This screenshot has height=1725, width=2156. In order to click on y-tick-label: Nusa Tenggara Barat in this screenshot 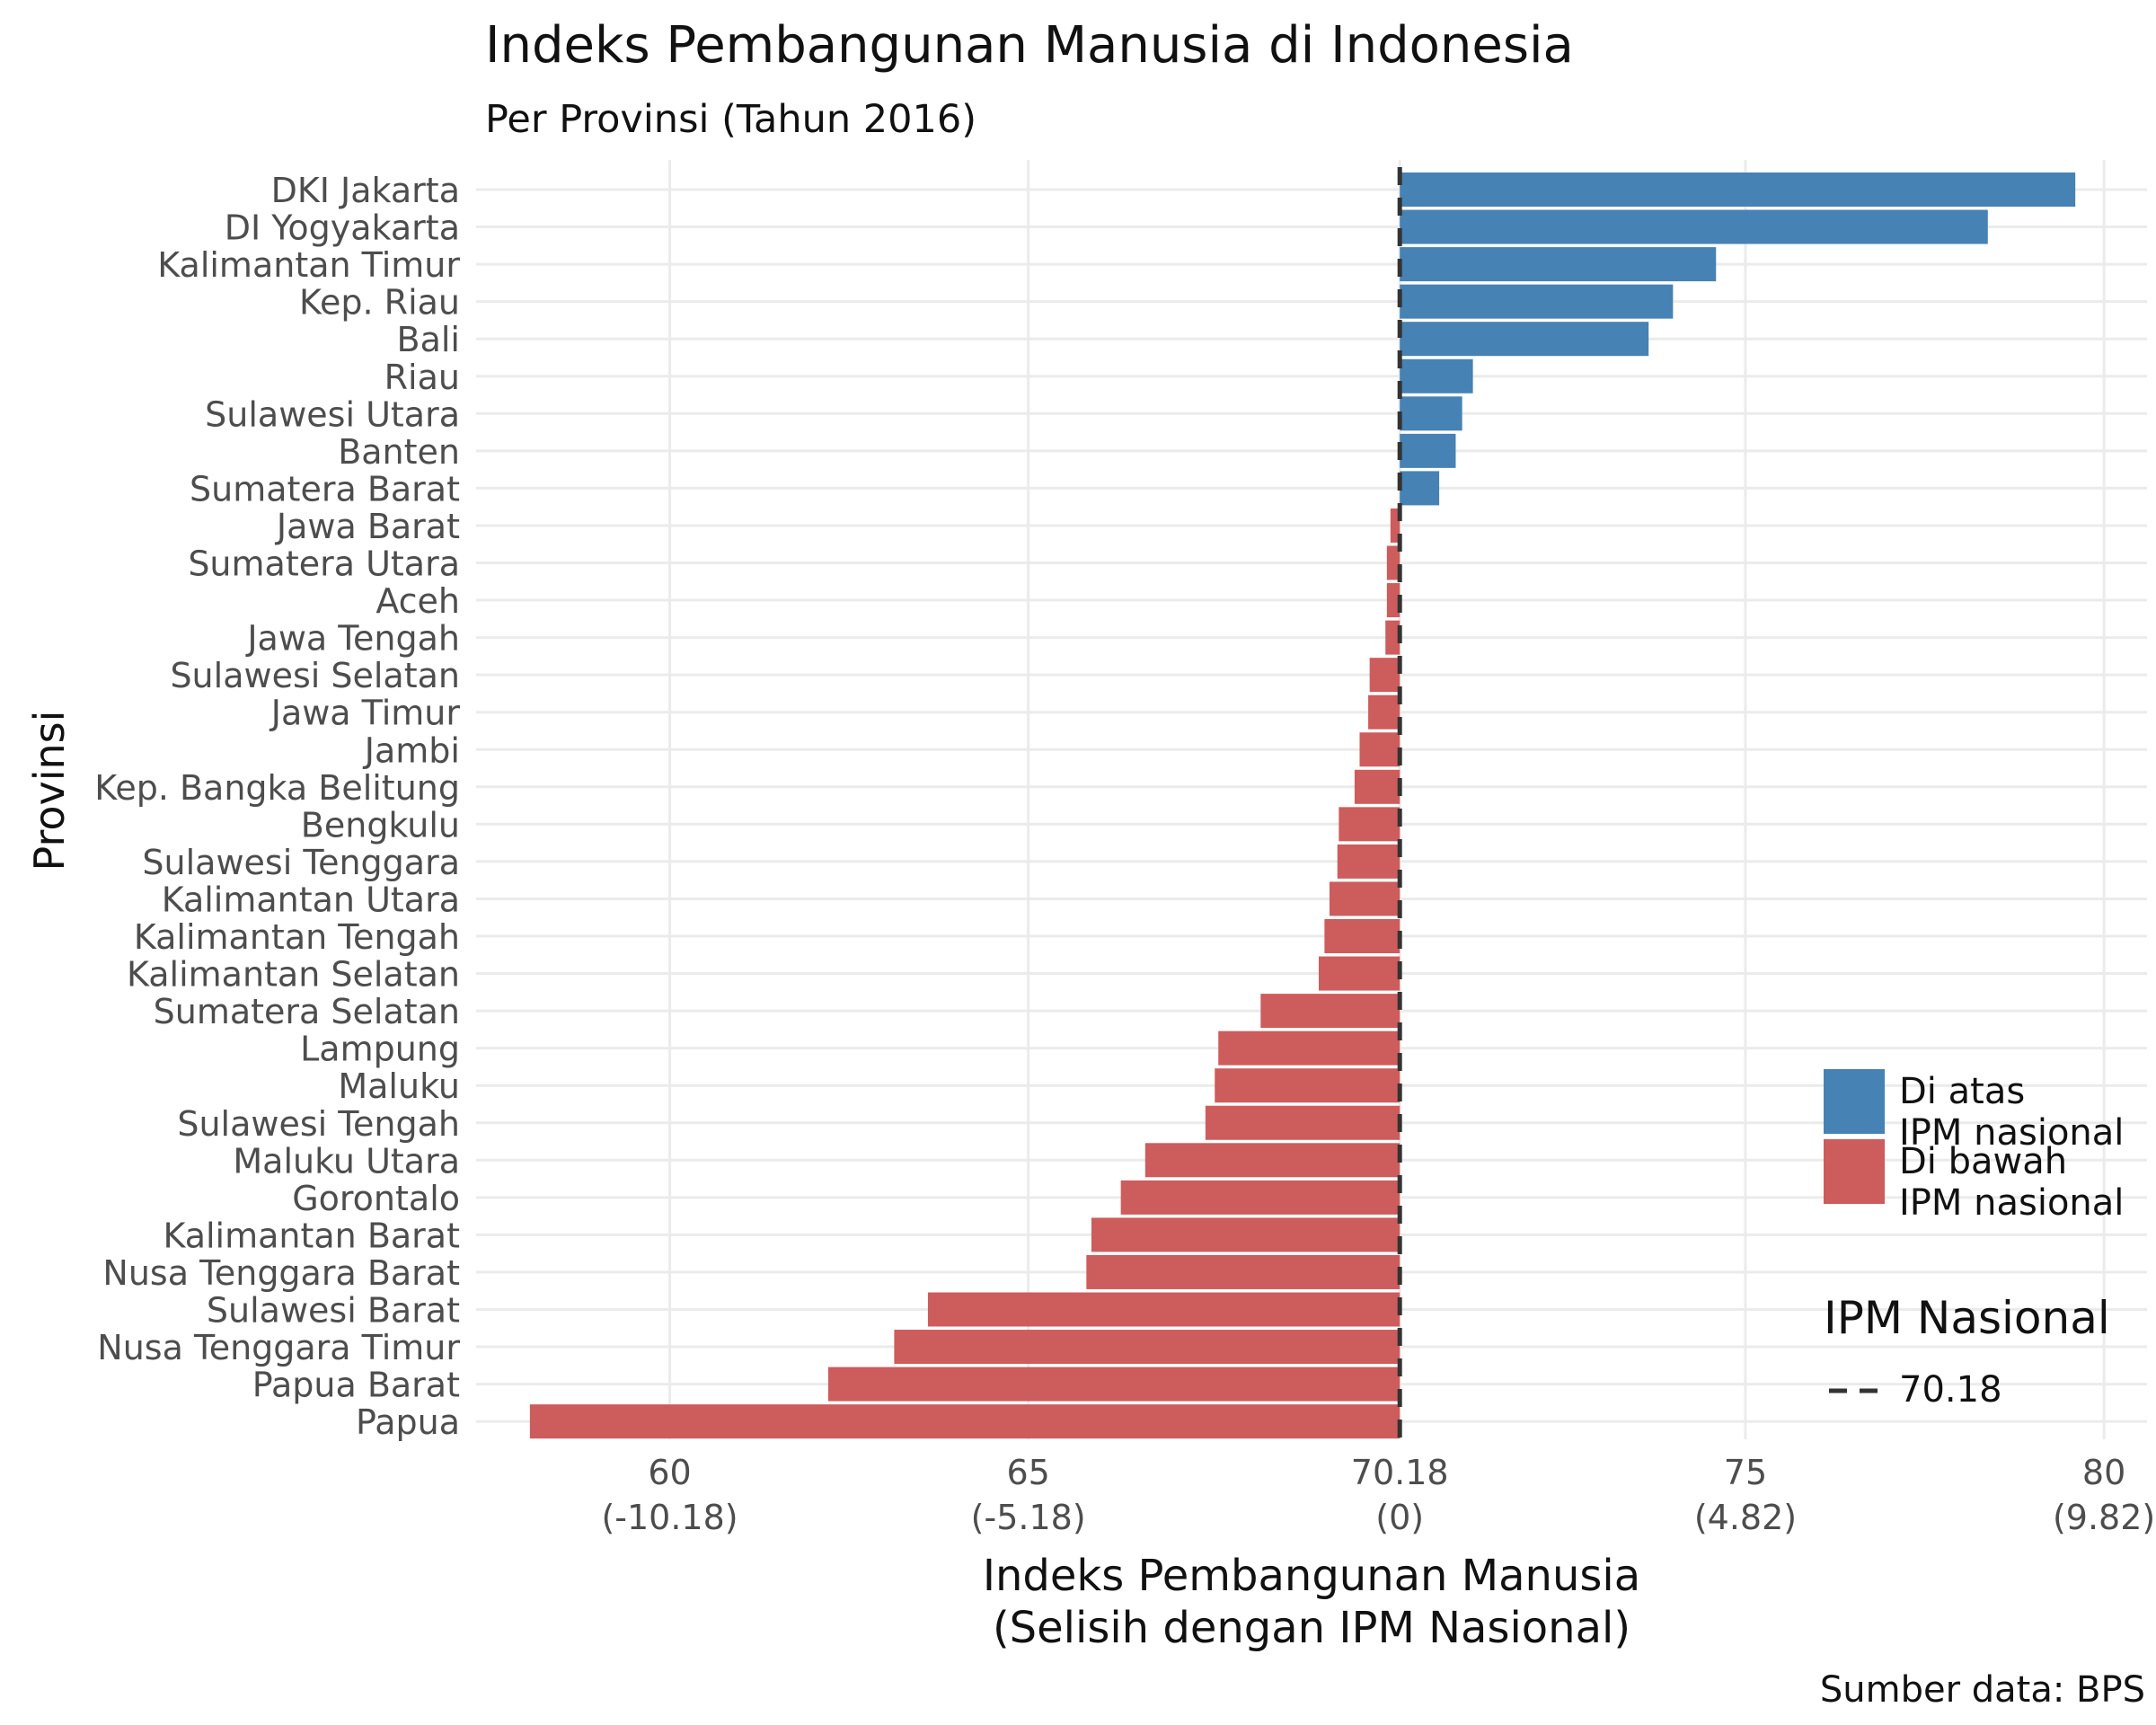, I will do `click(281, 1273)`.